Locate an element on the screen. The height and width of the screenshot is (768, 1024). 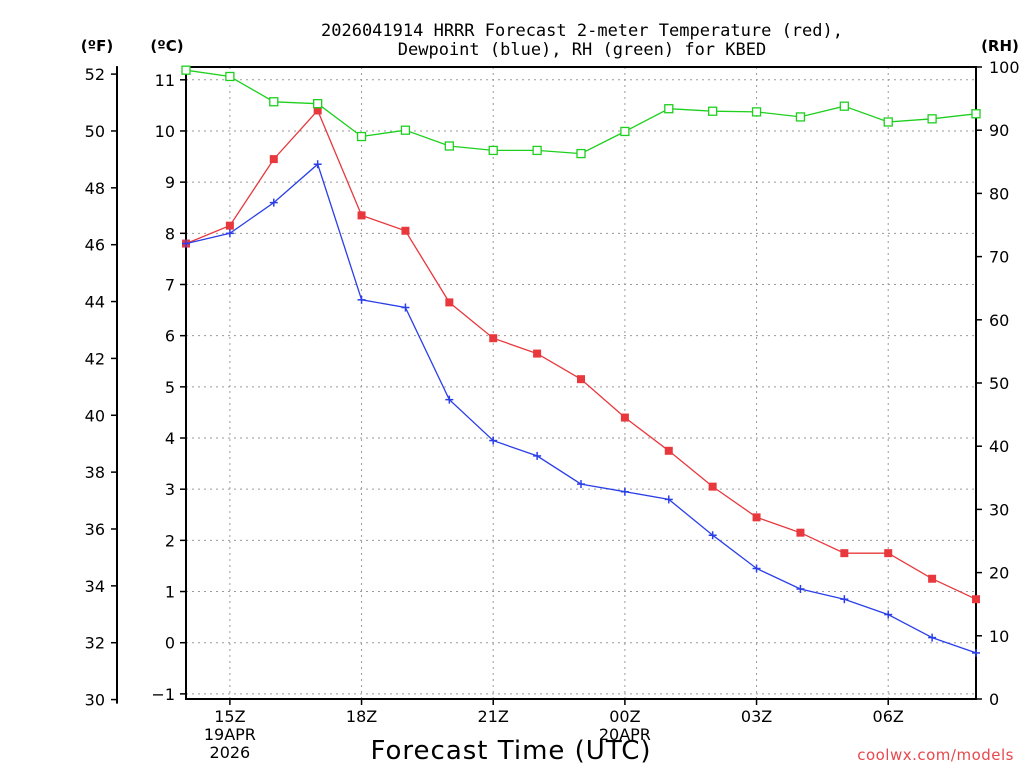
x-tick-label-06Z: 06Z is located at coordinates (888, 716).